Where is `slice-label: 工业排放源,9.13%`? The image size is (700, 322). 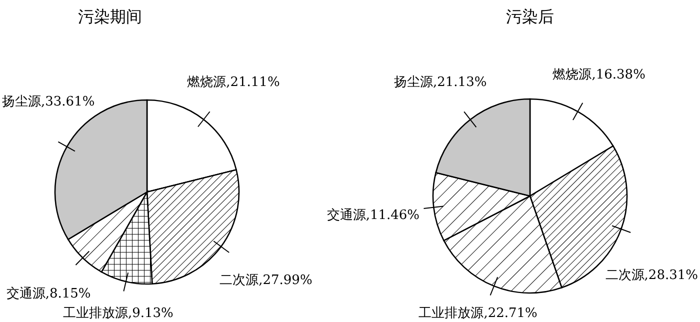
slice-label: 工业排放源,9.13% is located at coordinates (118, 313).